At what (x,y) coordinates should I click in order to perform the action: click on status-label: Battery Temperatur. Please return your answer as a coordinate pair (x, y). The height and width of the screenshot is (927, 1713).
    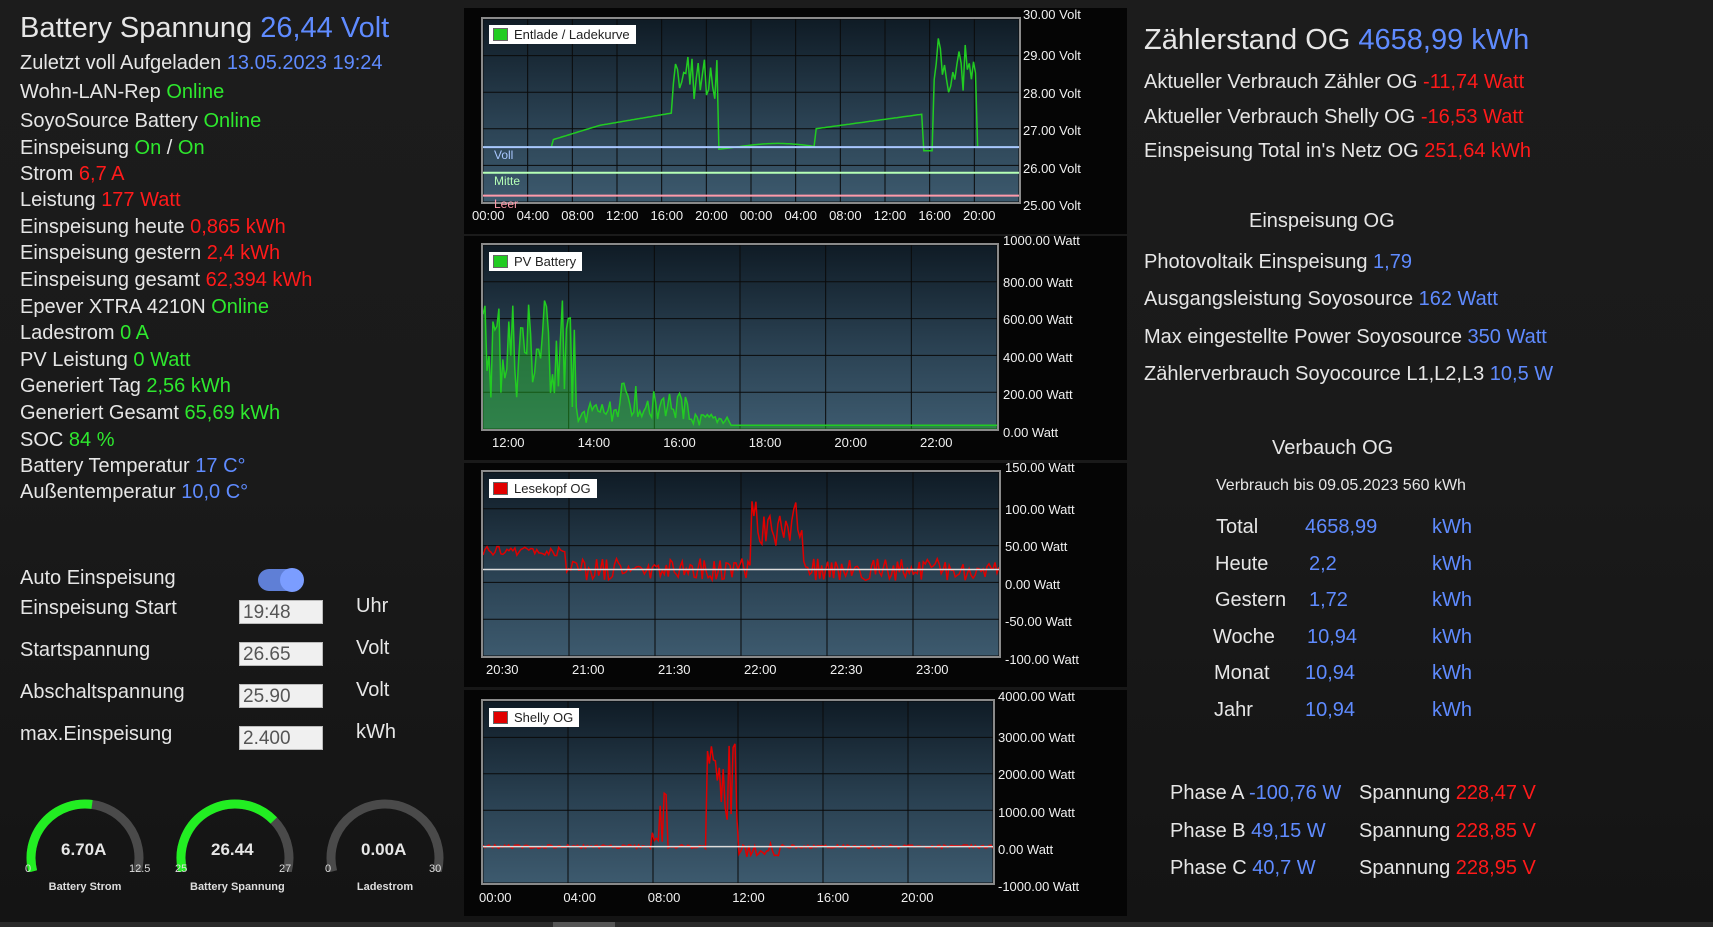
    Looking at the image, I should click on (105, 466).